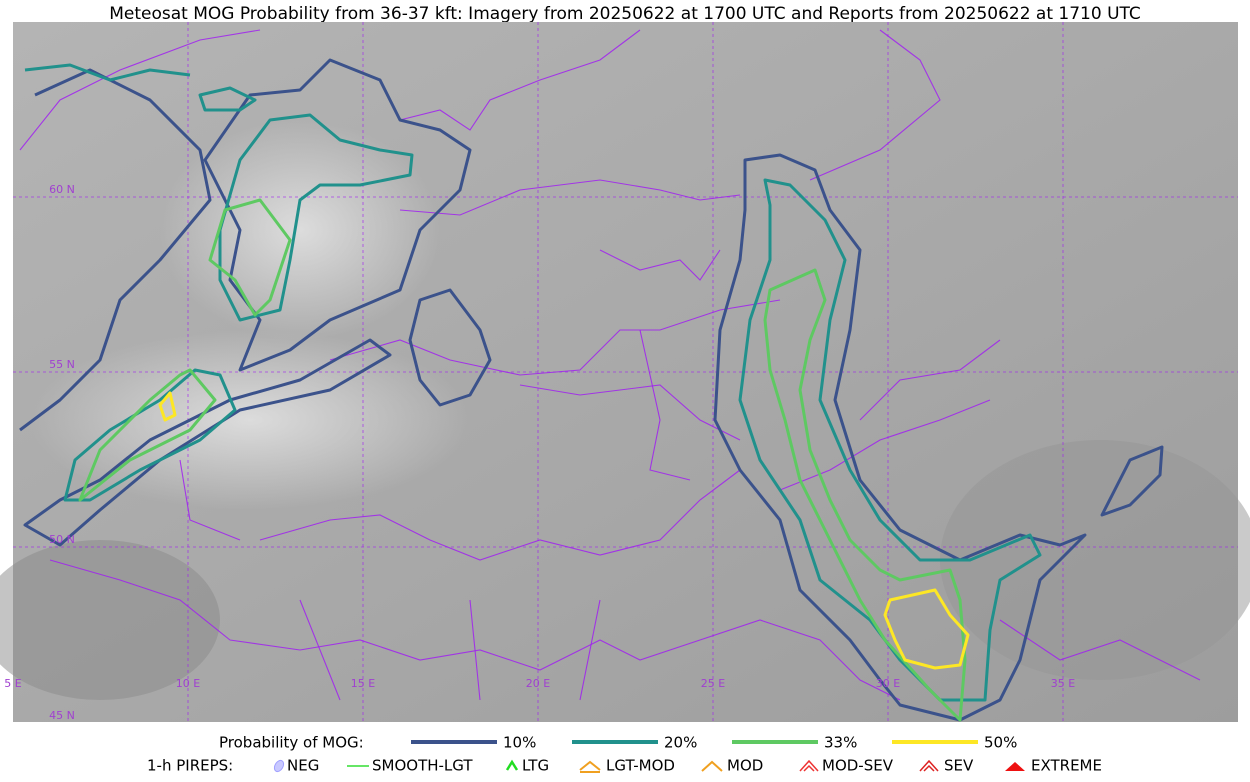 The height and width of the screenshot is (782, 1250). I want to click on legend-title: 1-h PIREPS:, so click(190, 766).